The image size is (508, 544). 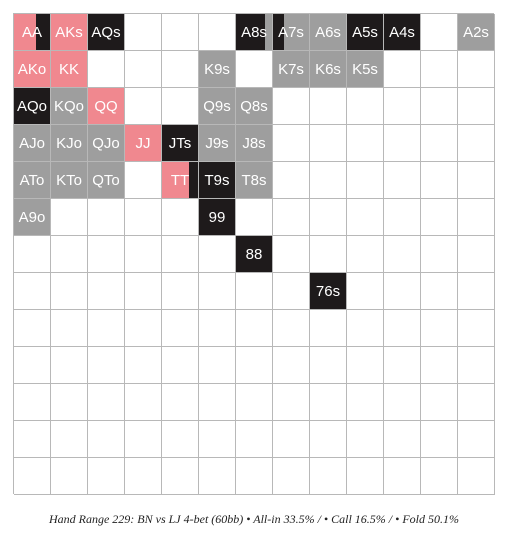 I want to click on hand-cell-aks: AKs, so click(x=69, y=32).